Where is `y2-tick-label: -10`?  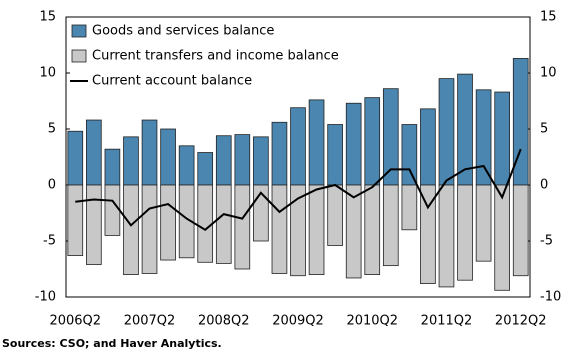
y2-tick-label: -10 is located at coordinates (550, 297).